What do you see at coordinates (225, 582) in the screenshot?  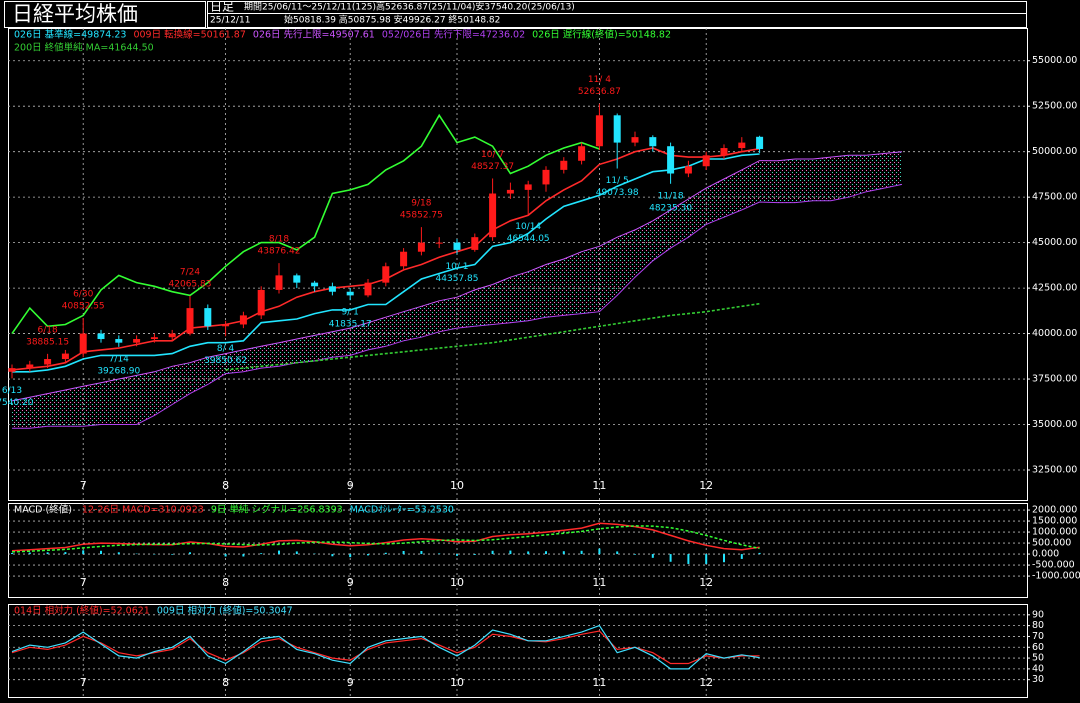 I see `x-tick-label: 8` at bounding box center [225, 582].